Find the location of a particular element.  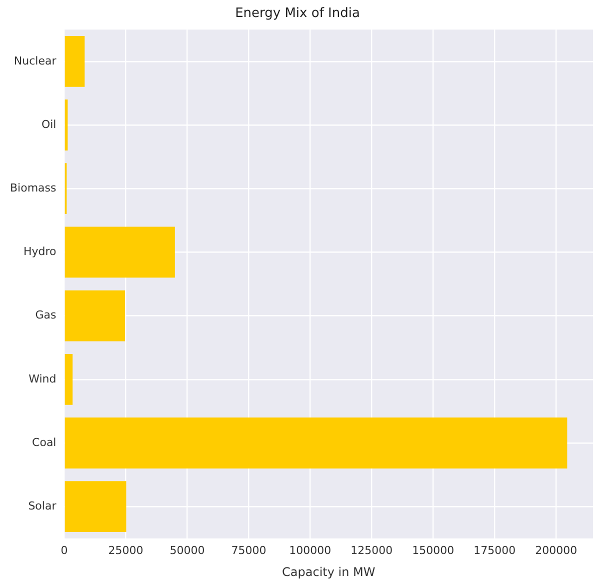

x-axis-title: Capacity in MW is located at coordinates (329, 571).